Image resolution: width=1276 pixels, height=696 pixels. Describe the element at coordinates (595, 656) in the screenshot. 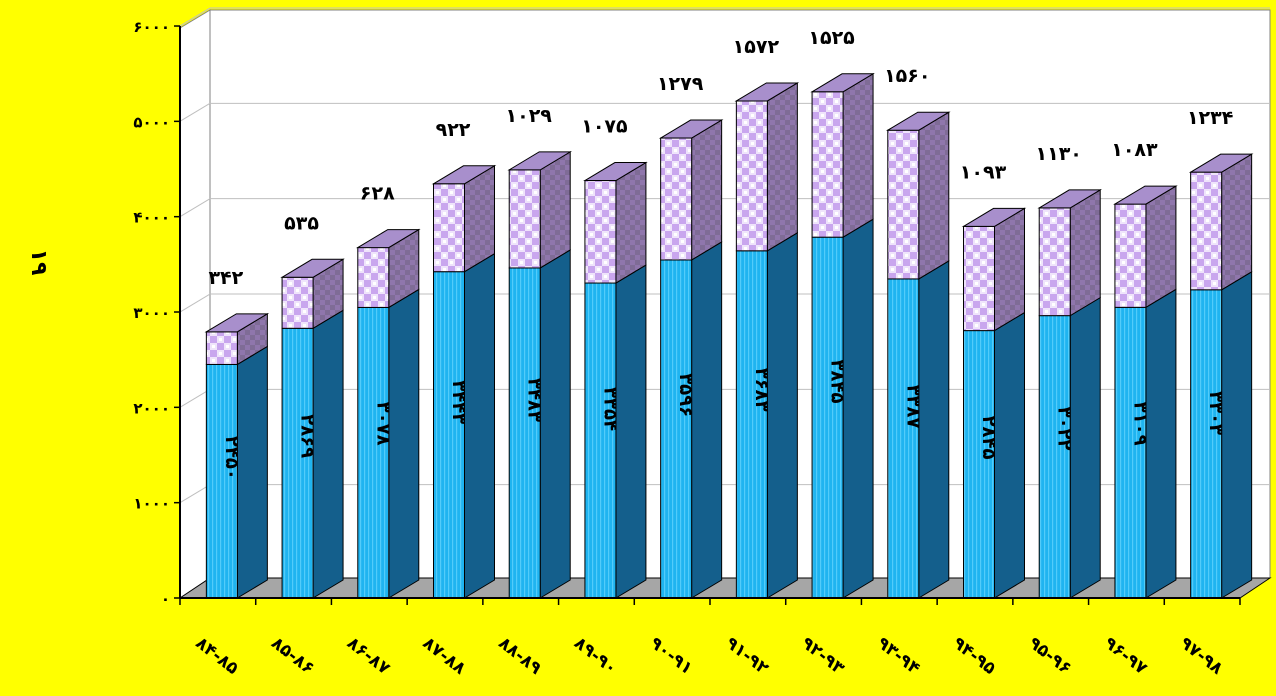

I see `x-tick-label: ۸۹-۹۰` at that location.